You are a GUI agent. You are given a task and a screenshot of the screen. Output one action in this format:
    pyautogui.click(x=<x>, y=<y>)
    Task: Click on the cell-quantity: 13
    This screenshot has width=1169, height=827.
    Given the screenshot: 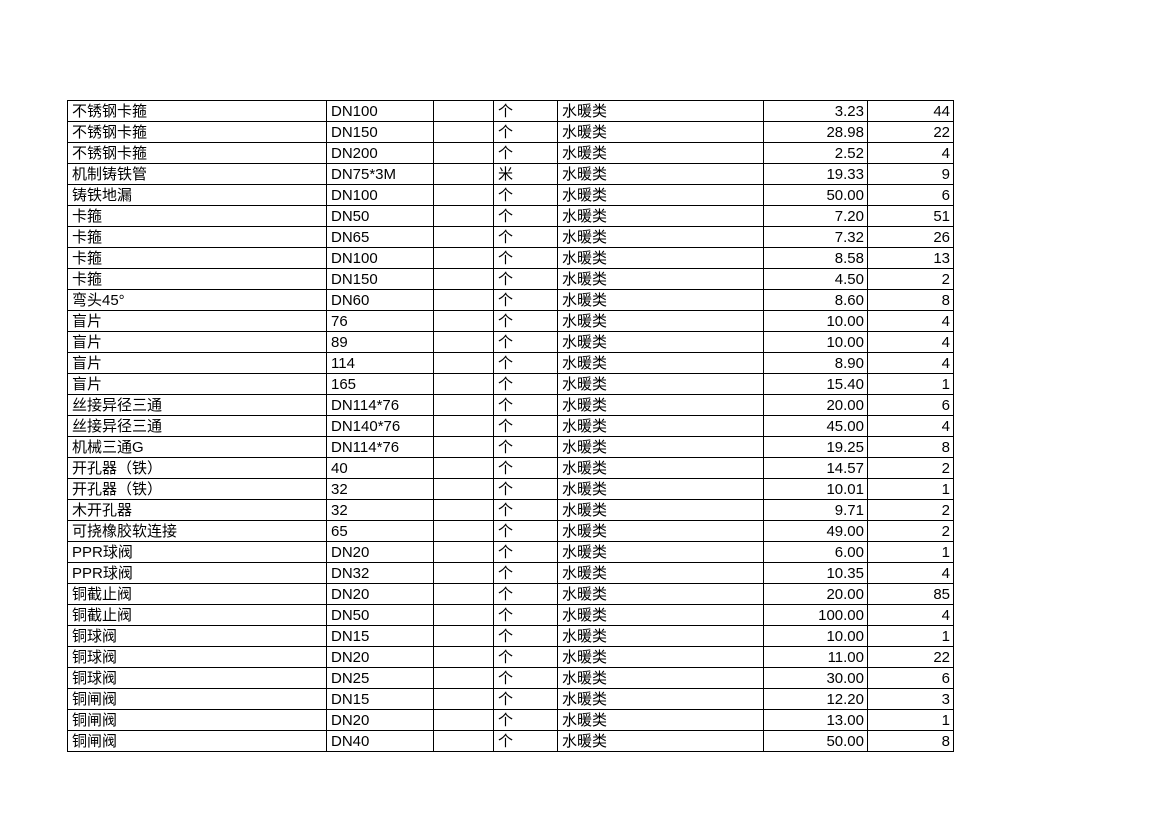 What is the action you would take?
    pyautogui.click(x=910, y=258)
    